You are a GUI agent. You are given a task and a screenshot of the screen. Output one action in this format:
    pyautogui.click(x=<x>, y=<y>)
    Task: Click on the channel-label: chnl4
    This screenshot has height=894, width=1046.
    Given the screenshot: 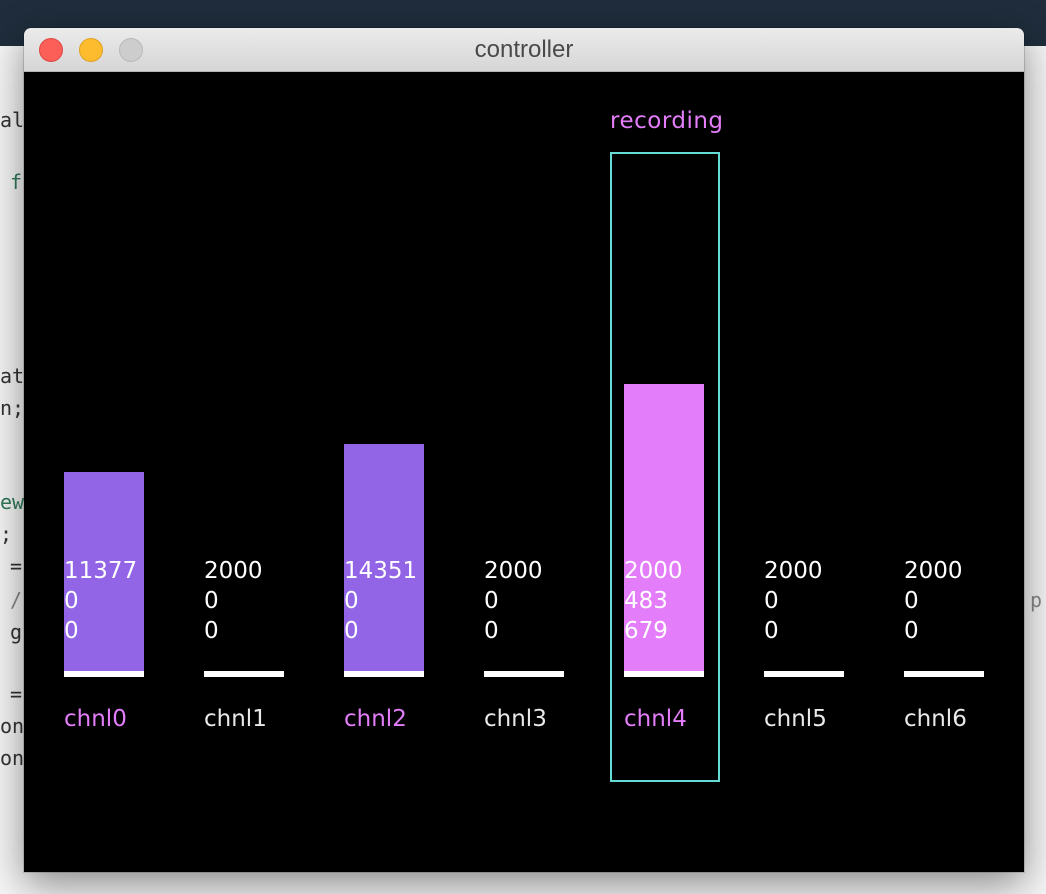 What is the action you would take?
    pyautogui.click(x=655, y=719)
    